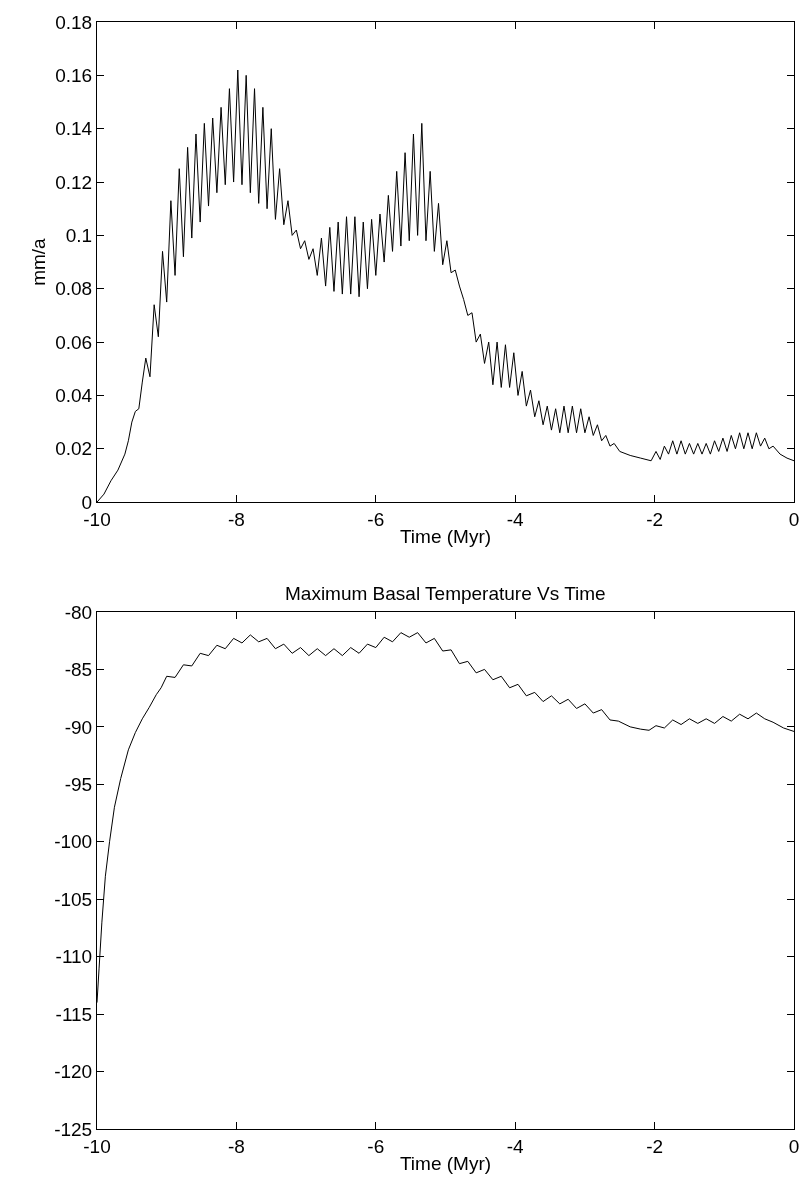 Image resolution: width=811 pixels, height=1182 pixels. Describe the element at coordinates (74, 449) in the screenshot. I see `y-tick-label: 0.02` at that location.